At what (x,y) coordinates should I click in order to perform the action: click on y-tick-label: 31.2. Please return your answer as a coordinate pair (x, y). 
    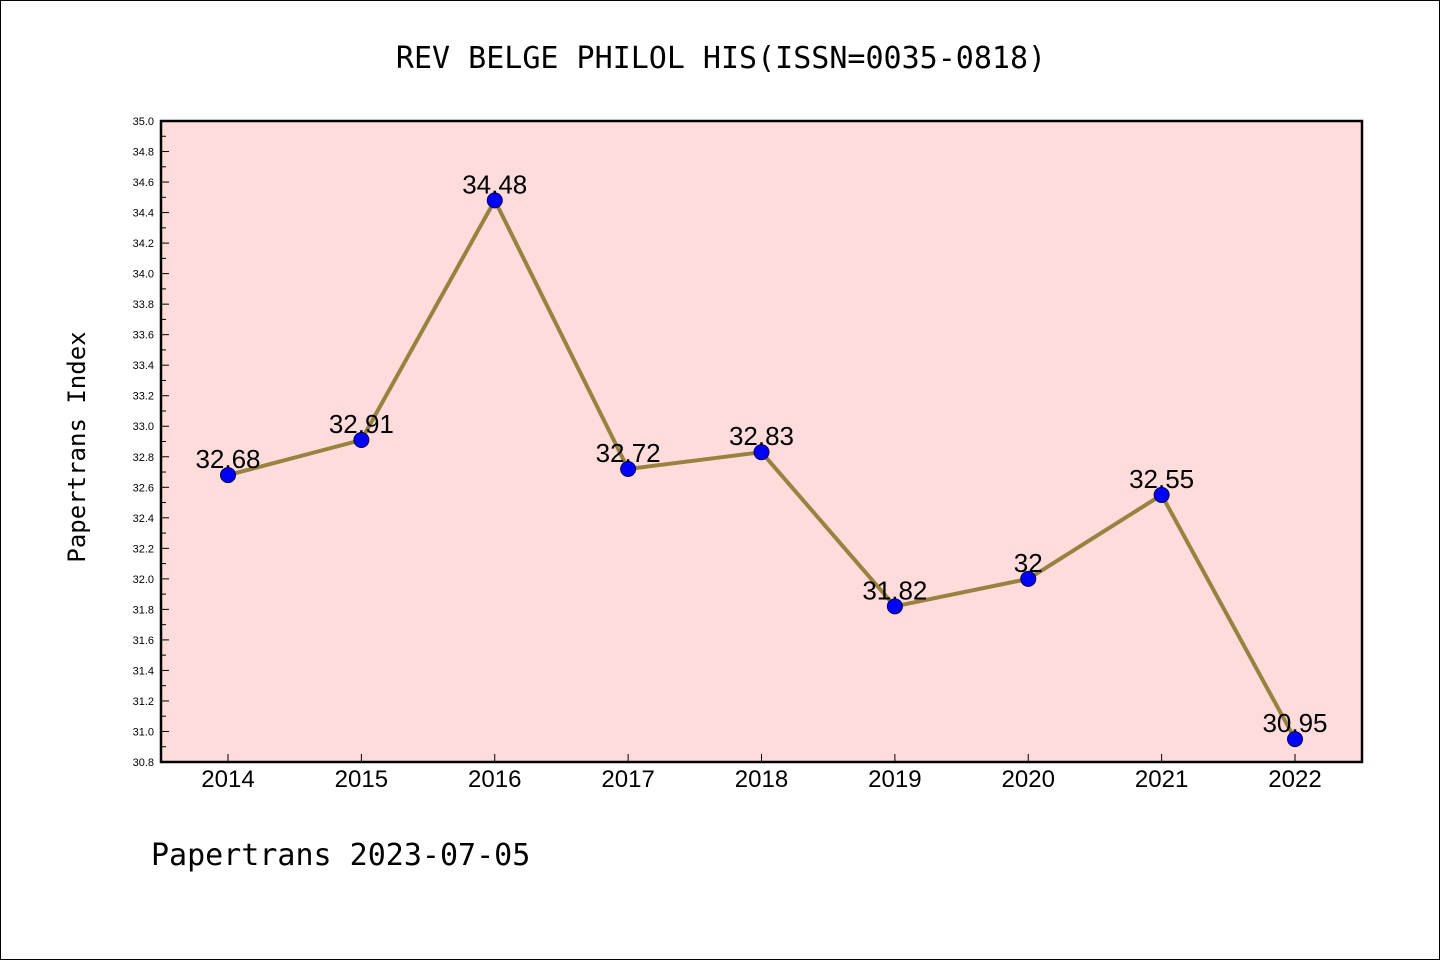
    Looking at the image, I should click on (143, 702).